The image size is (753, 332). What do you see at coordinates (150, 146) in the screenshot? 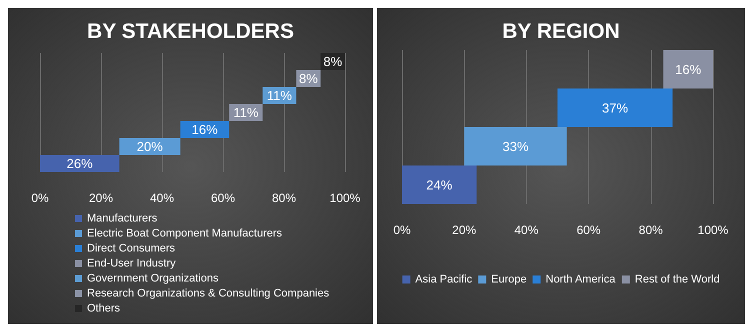
I see `data-label: 20%` at bounding box center [150, 146].